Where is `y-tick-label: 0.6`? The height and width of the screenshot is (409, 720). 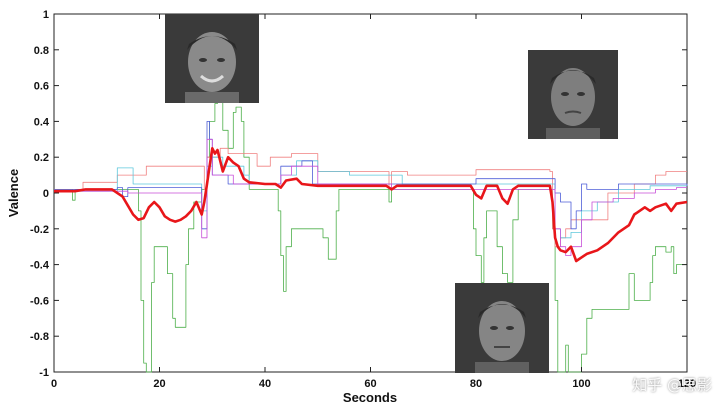
y-tick-label: 0.6 is located at coordinates (41, 87).